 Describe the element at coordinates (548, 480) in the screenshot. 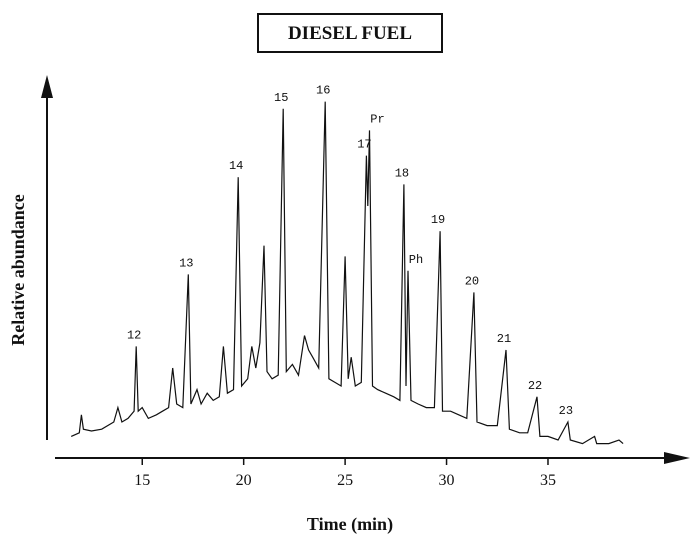

I see `x-tick-label: 35` at that location.